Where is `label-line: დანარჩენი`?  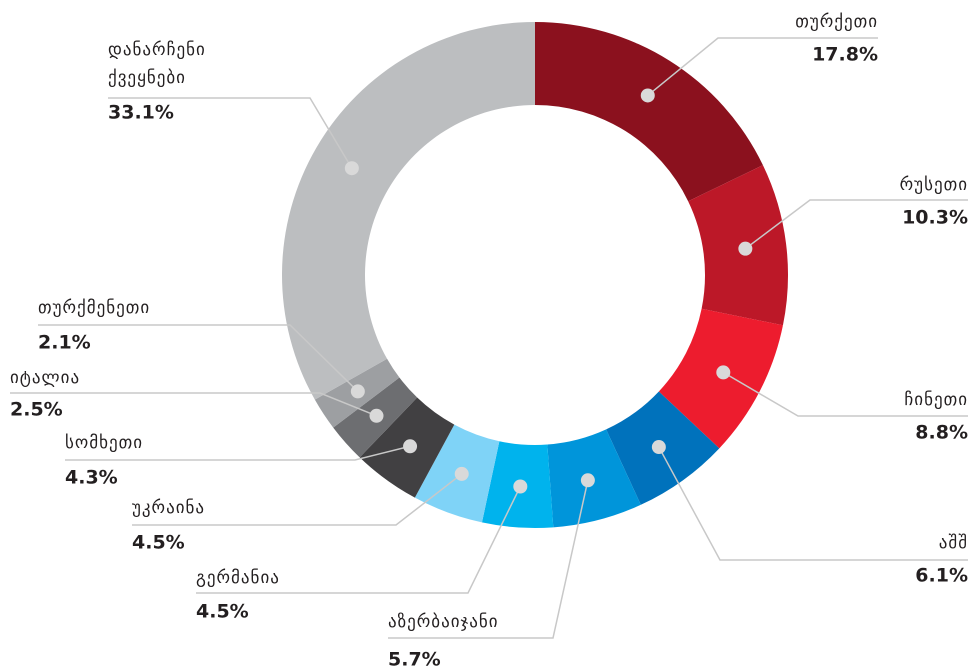 label-line: დანარჩენი is located at coordinates (157, 50).